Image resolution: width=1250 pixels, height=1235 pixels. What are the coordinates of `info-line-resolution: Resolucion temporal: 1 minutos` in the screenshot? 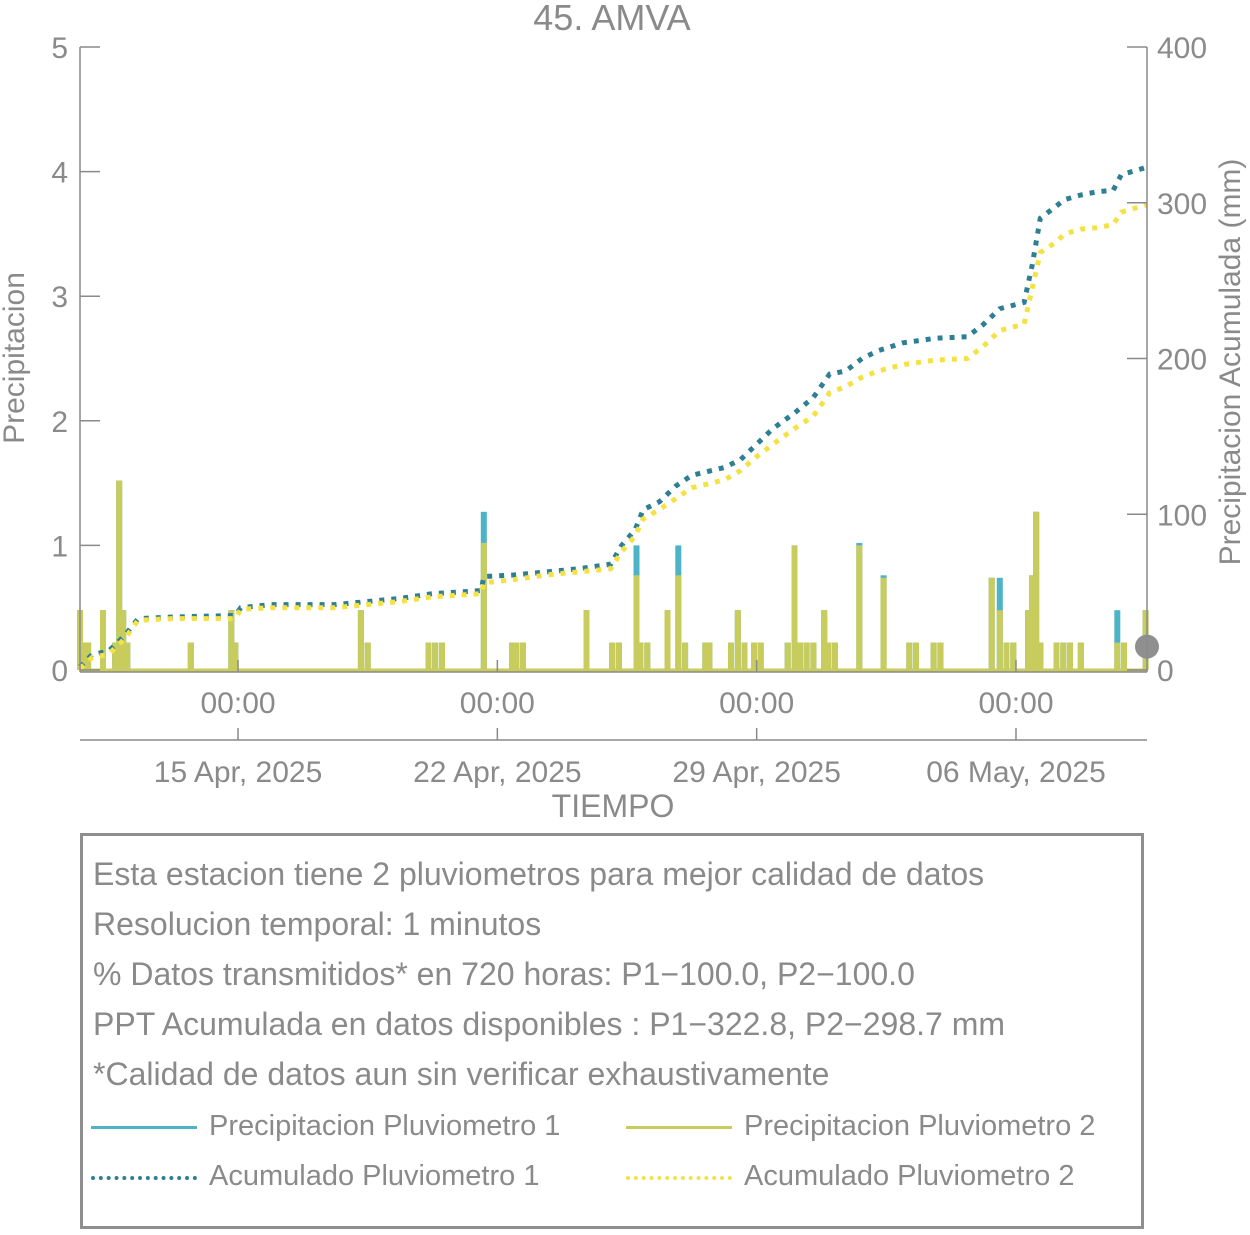 It's located at (317, 924).